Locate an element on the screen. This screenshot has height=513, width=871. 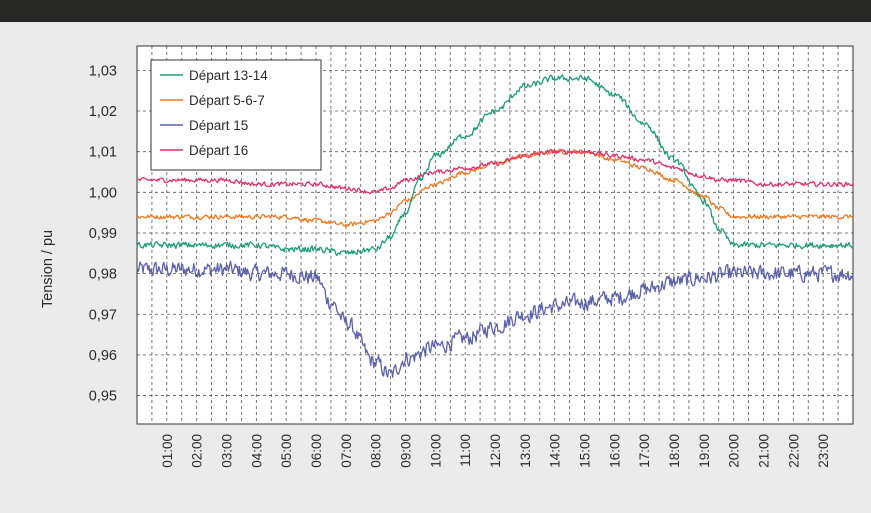
x-tick-label: 03:00 is located at coordinates (227, 451).